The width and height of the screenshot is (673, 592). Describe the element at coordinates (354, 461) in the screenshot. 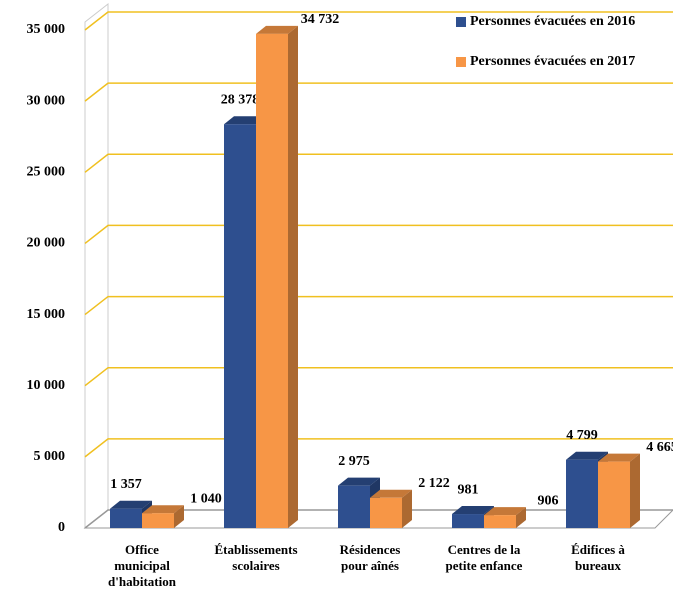

I see `value-label: 2 975` at that location.